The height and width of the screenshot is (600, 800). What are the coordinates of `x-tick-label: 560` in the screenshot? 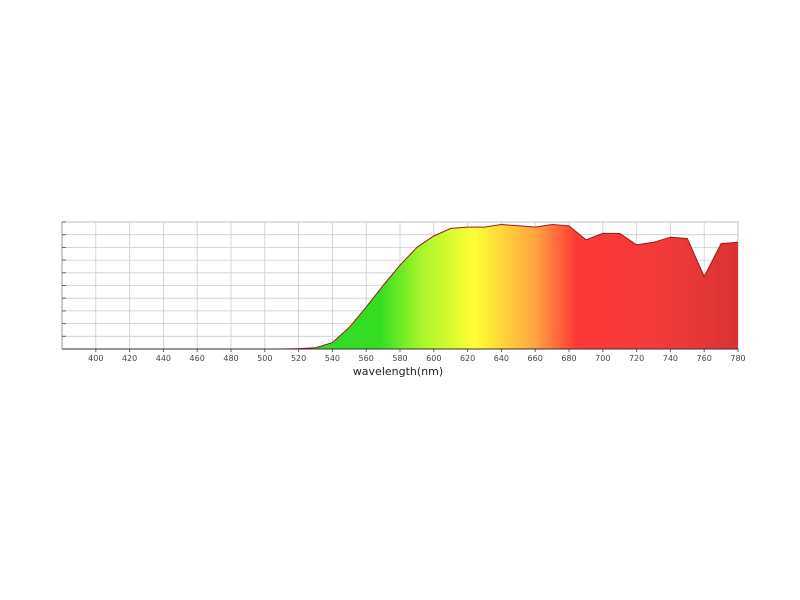 It's located at (366, 358).